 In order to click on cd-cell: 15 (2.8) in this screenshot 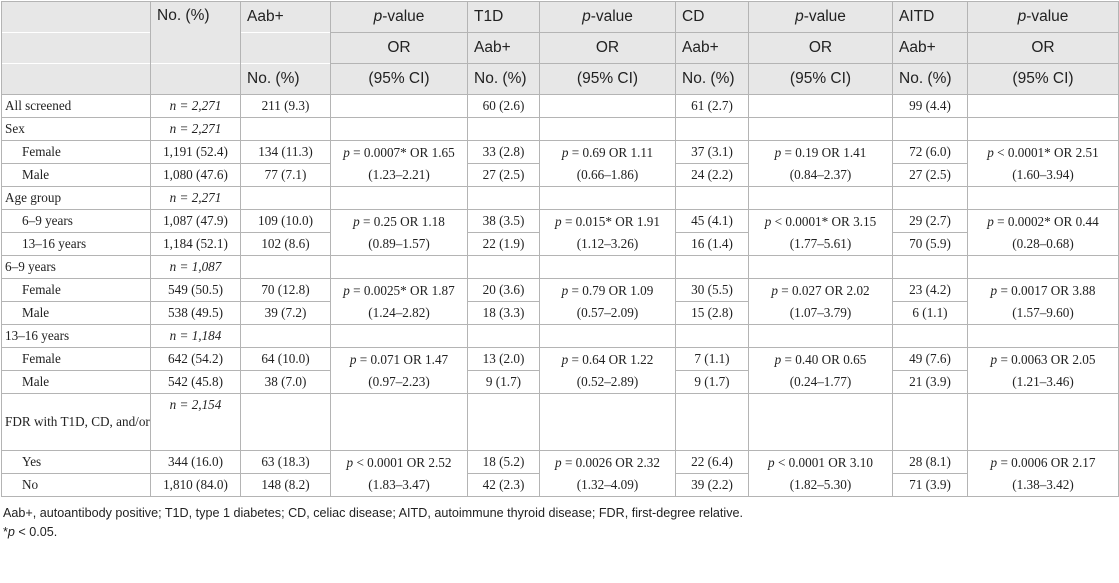, I will do `click(712, 313)`.